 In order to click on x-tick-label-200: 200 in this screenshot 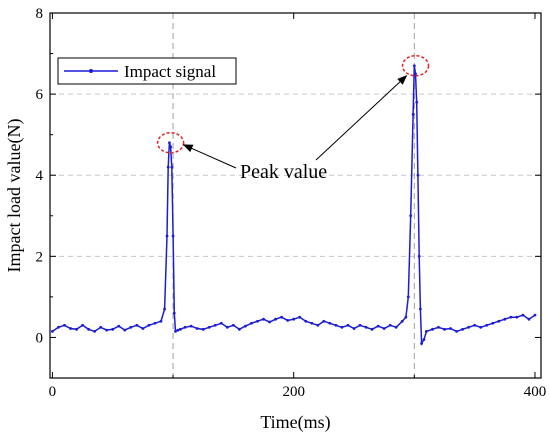, I will do `click(293, 392)`.